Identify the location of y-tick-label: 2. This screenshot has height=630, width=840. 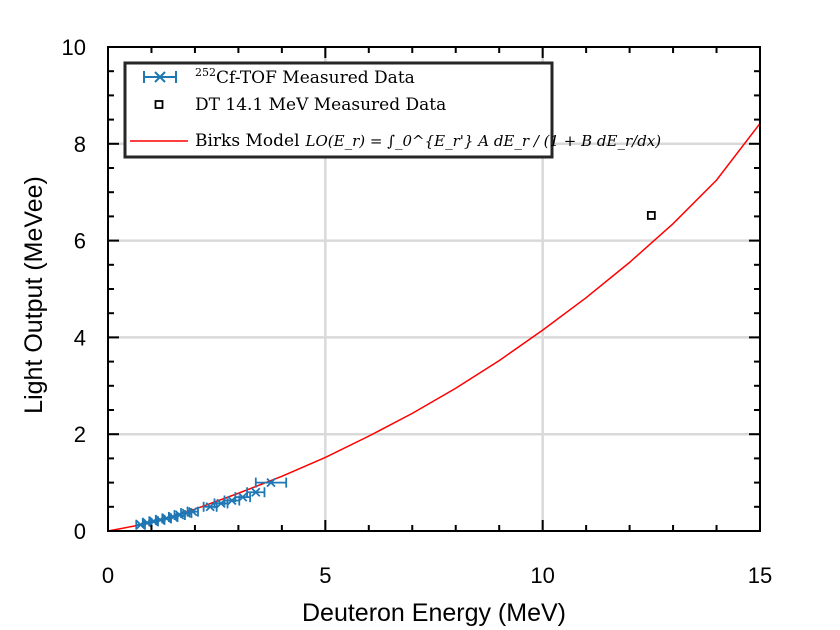
(80, 434).